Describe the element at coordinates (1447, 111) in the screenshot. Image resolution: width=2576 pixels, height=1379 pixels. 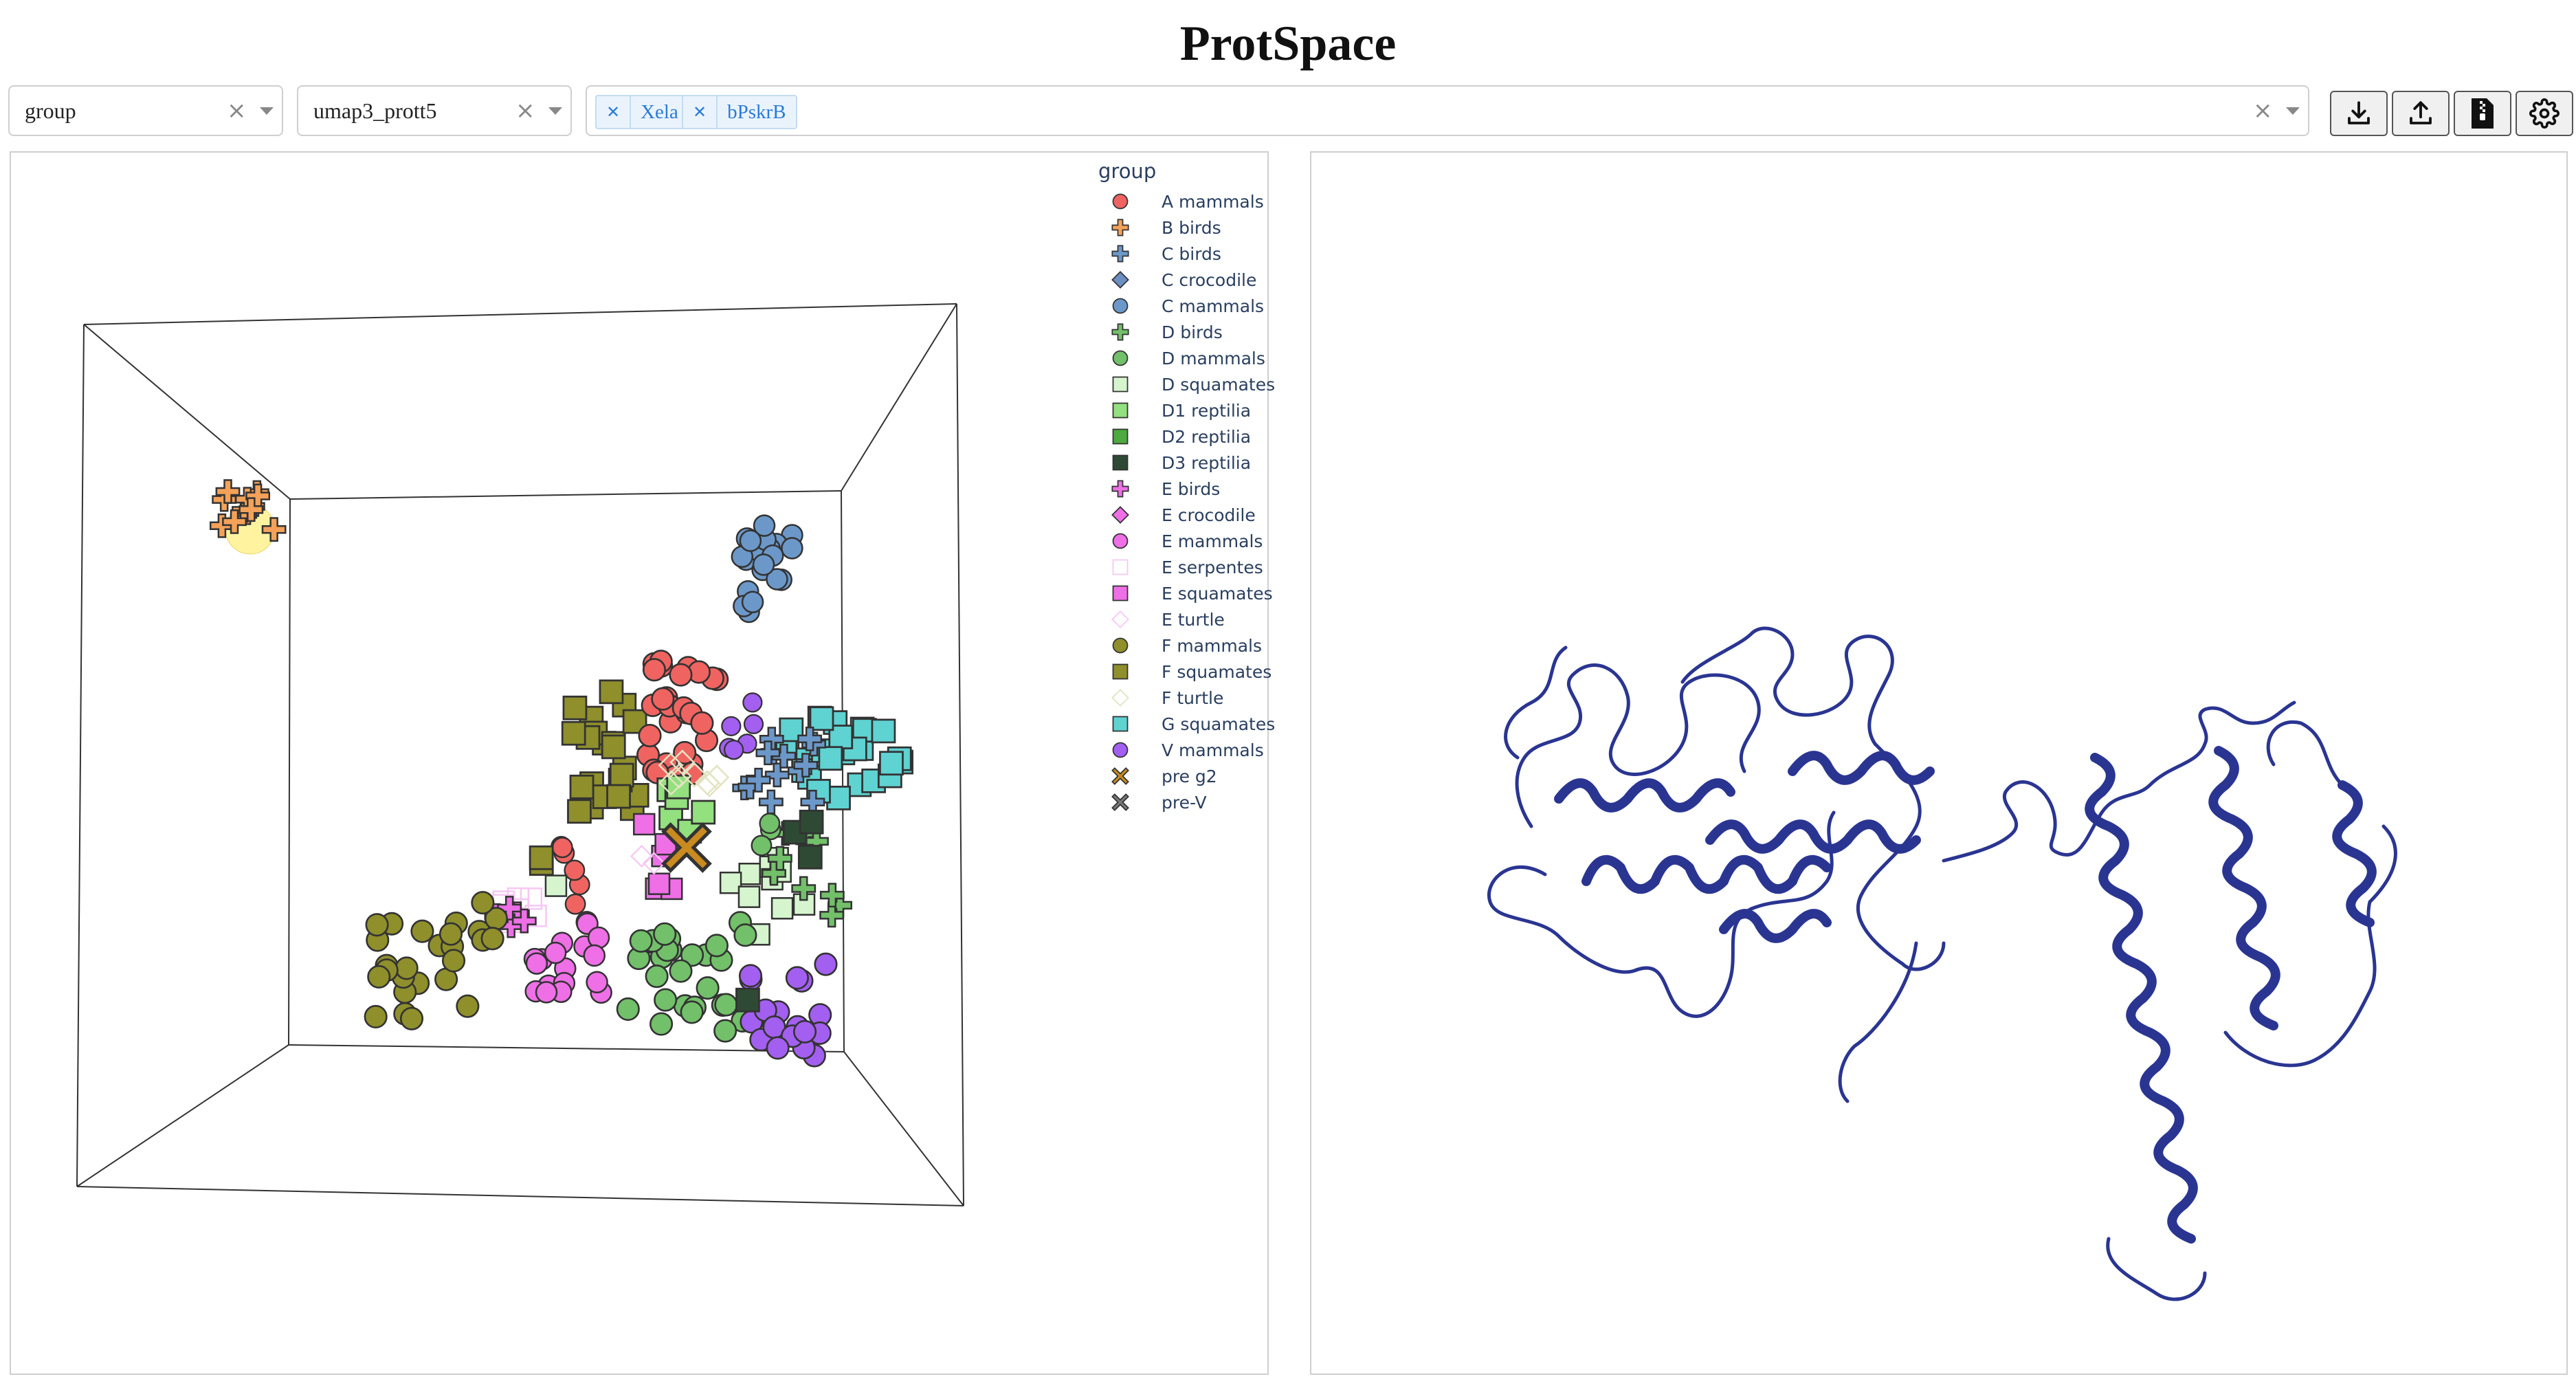
I see `protein-search-select: ✕ Xela ✕ bPskrB ×` at that location.